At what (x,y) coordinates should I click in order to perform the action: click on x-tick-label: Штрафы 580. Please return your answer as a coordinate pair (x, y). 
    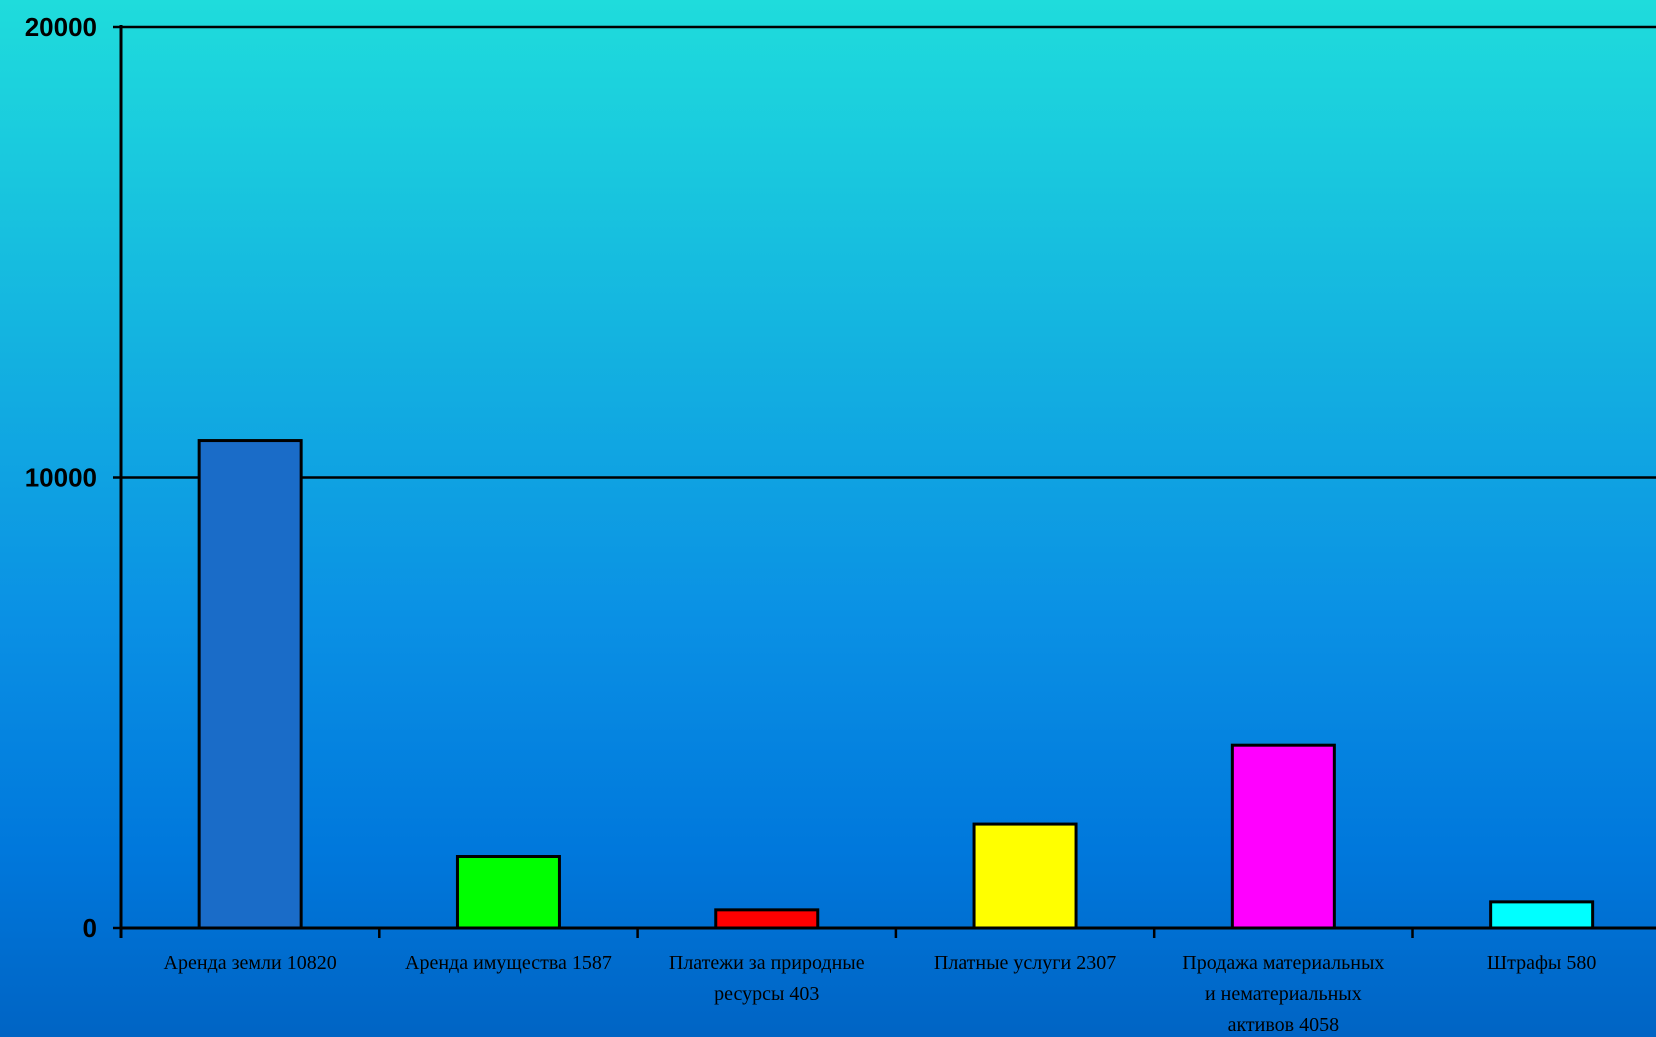
    Looking at the image, I should click on (1541, 963).